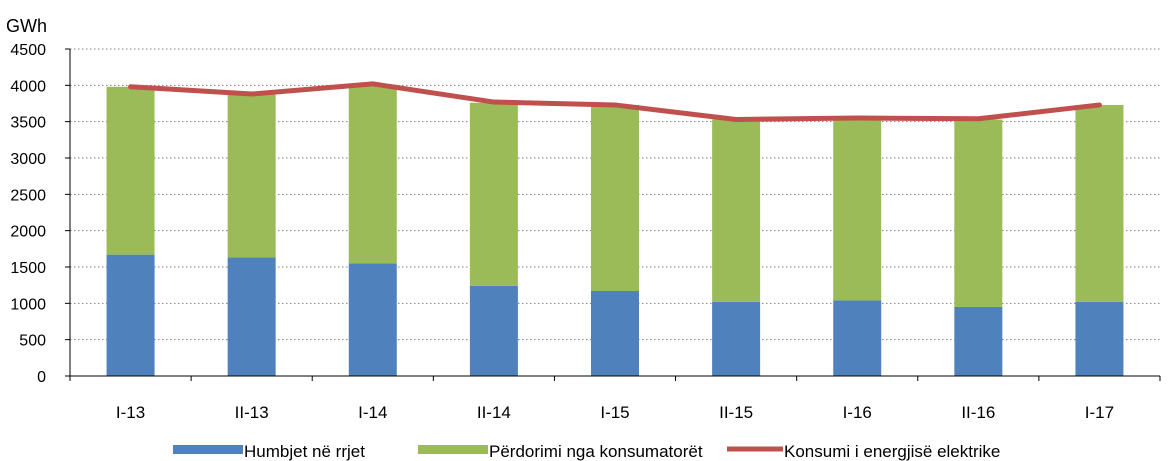 This screenshot has height=461, width=1169. What do you see at coordinates (978, 412) in the screenshot?
I see `x-tick-label: II-16` at bounding box center [978, 412].